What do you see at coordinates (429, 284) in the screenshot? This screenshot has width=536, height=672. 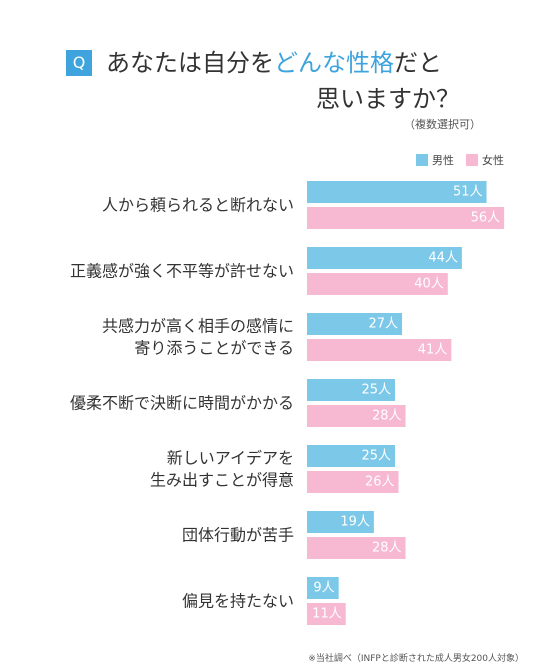 I see `bar-value-label-female: 40人` at bounding box center [429, 284].